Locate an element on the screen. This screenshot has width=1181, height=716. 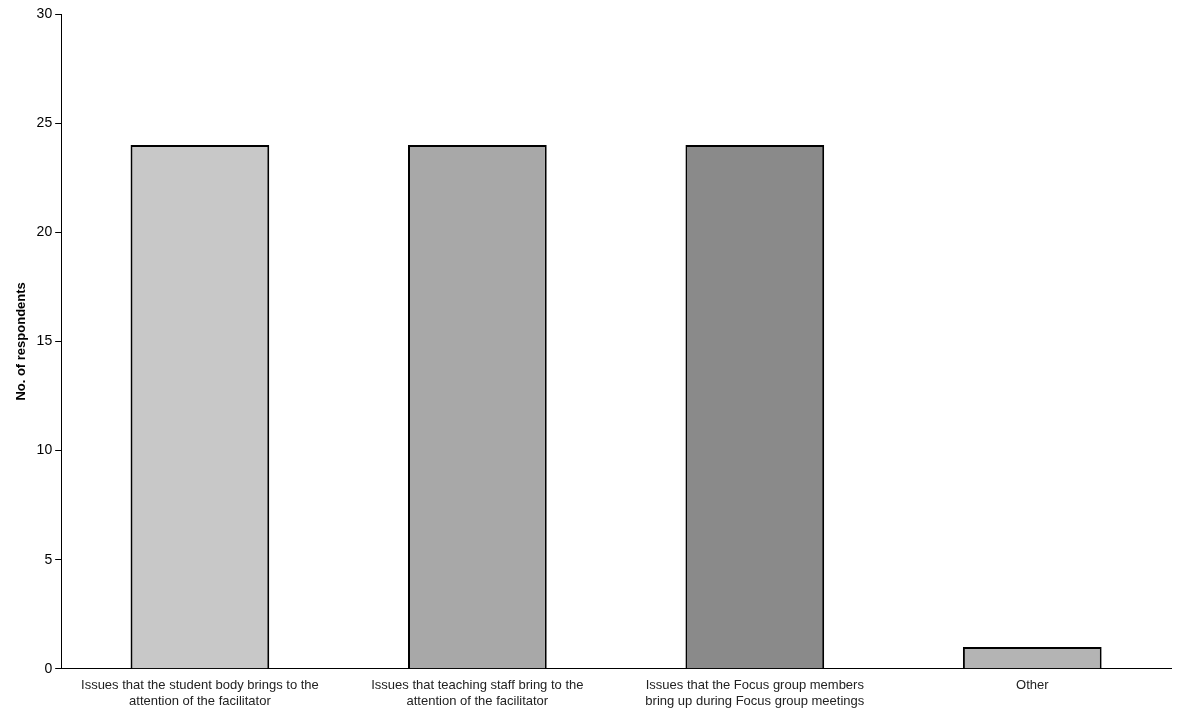
y-tick-label: 25 is located at coordinates (44, 121).